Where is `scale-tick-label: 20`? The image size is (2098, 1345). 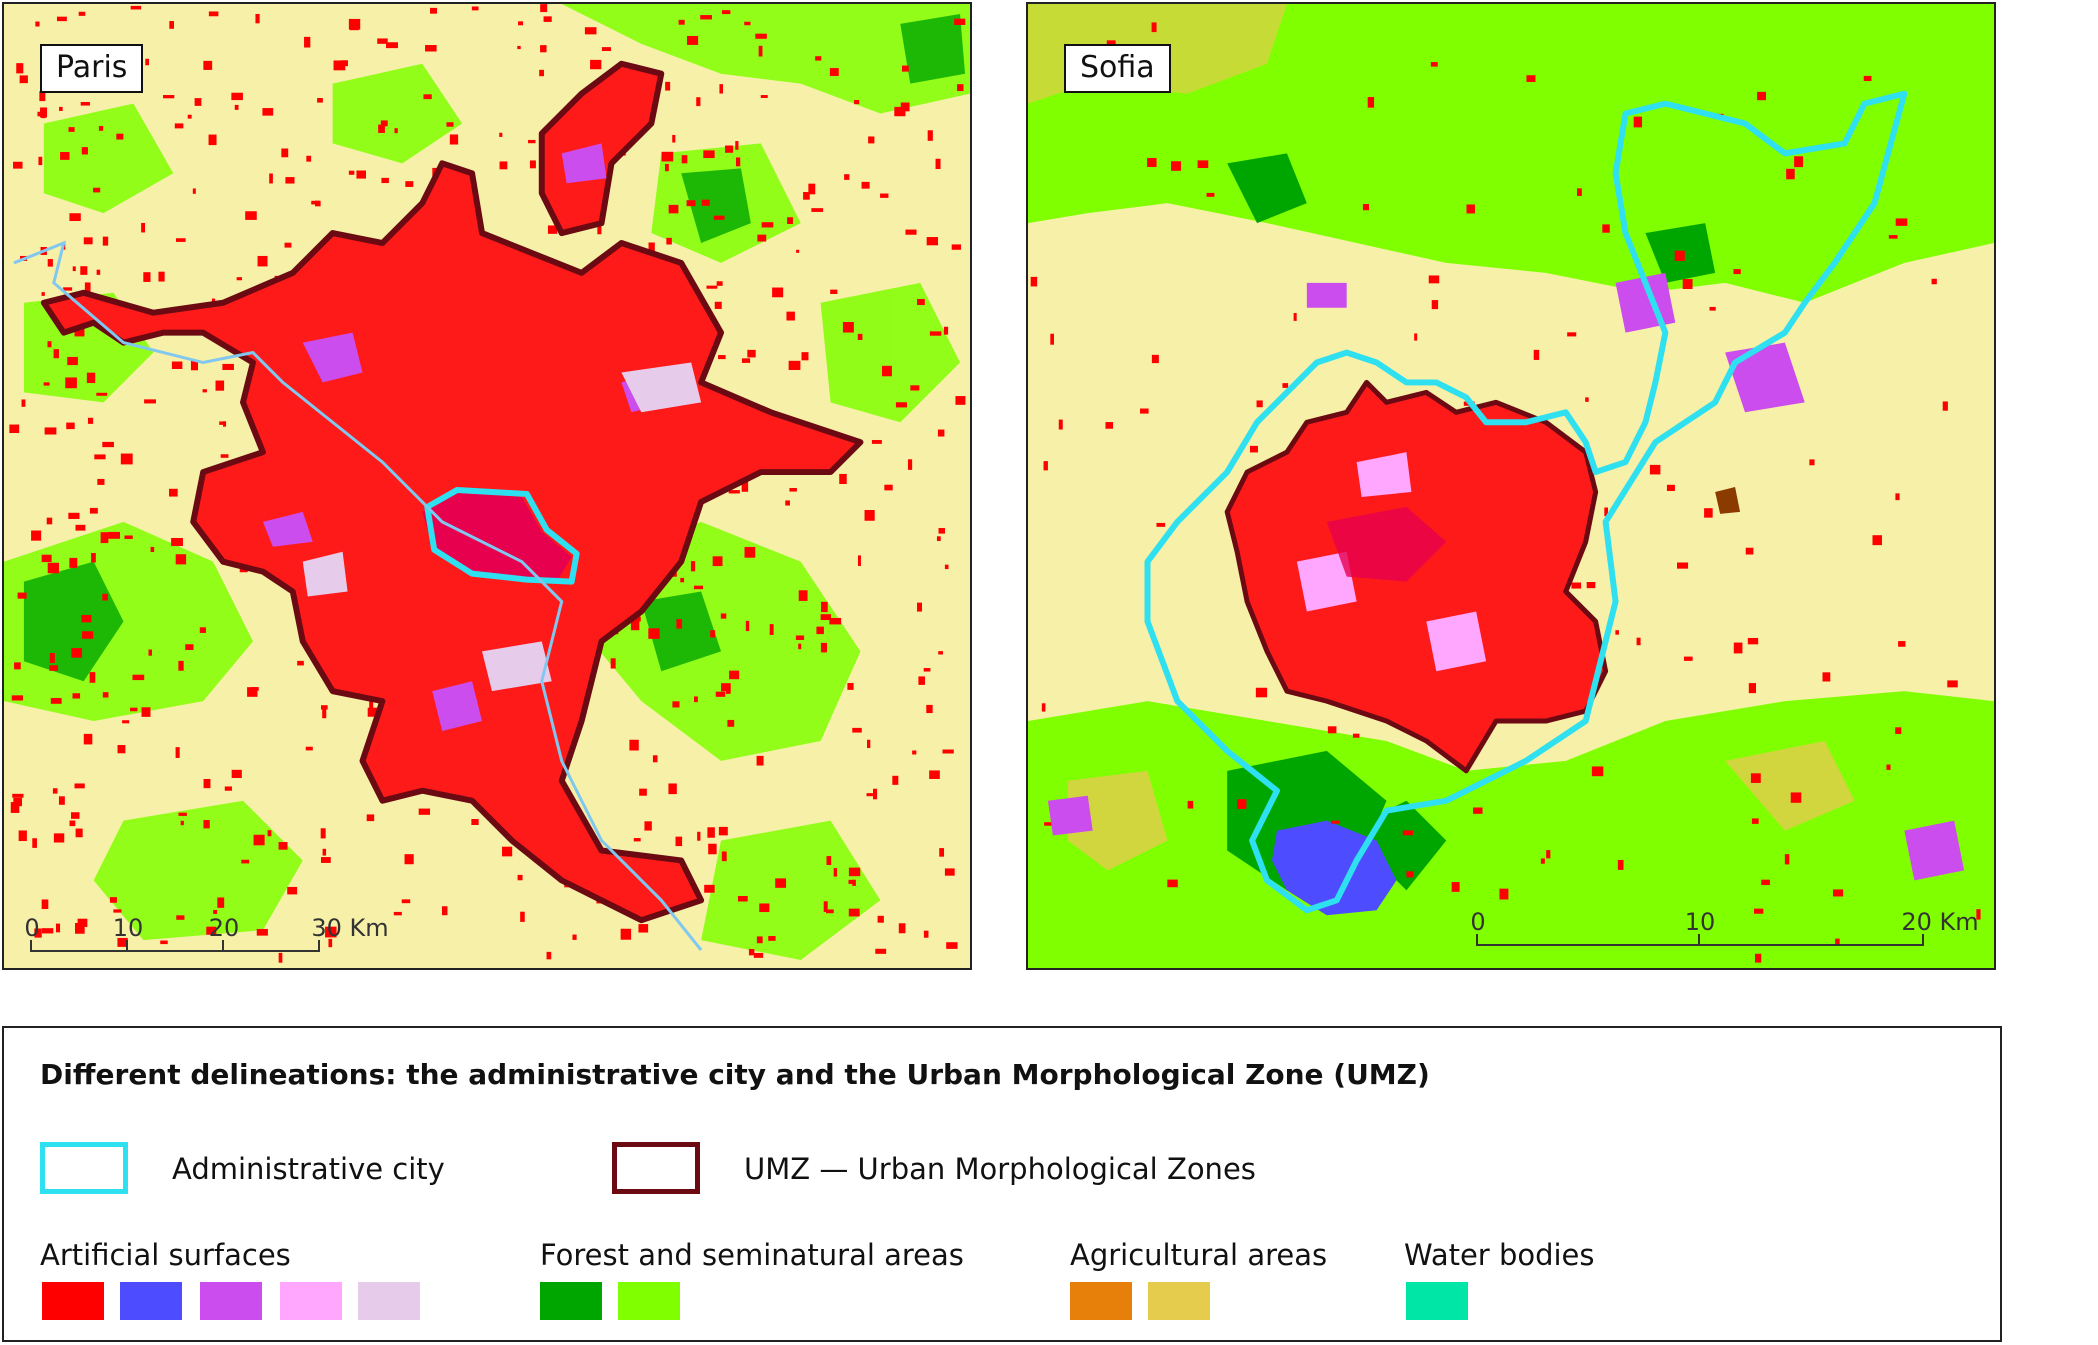
scale-tick-label: 20 is located at coordinates (224, 928).